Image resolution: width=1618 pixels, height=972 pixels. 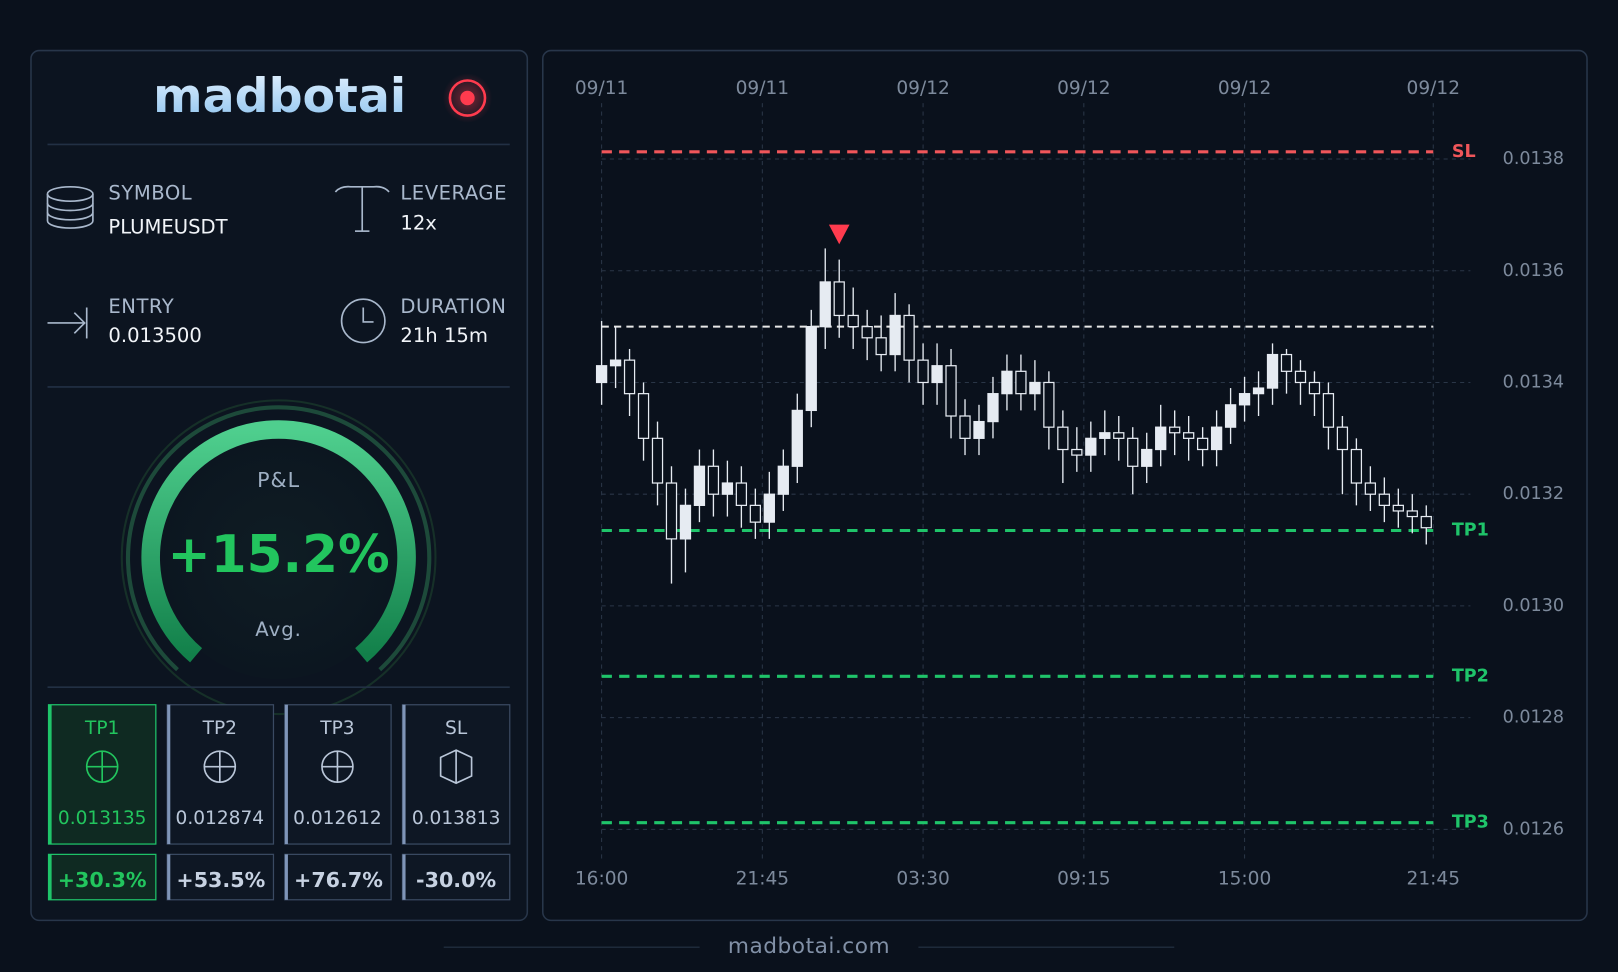 I want to click on card-change: +76.7%, so click(x=338, y=880).